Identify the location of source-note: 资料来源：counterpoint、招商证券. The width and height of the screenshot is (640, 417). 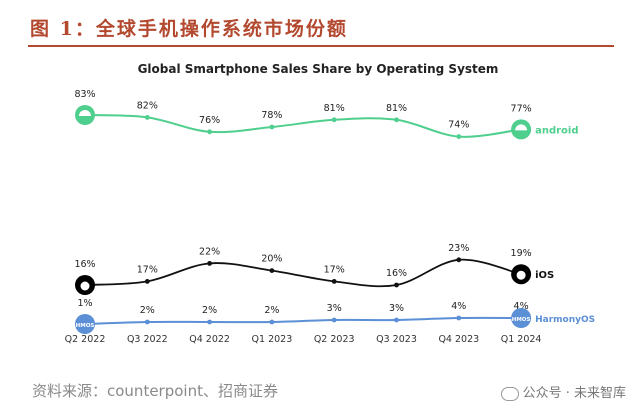
(155, 391).